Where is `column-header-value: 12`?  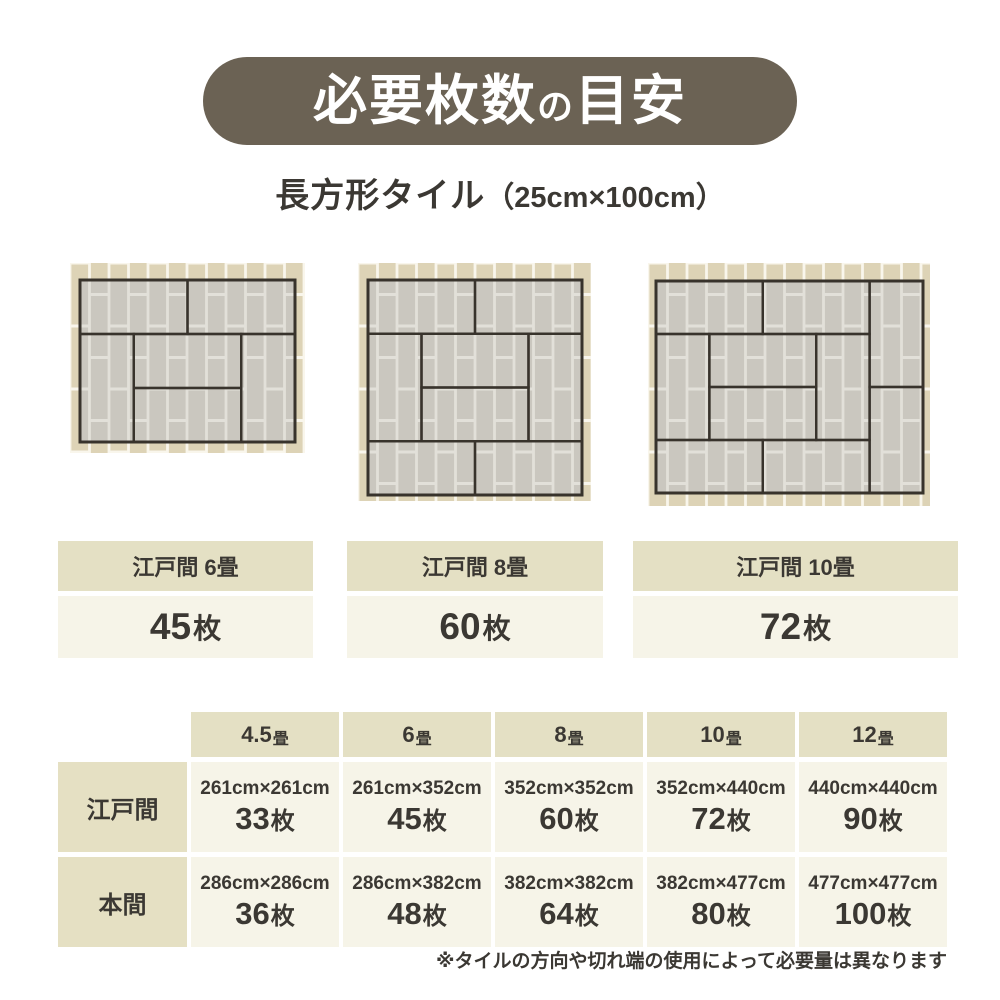 column-header-value: 12 is located at coordinates (864, 734).